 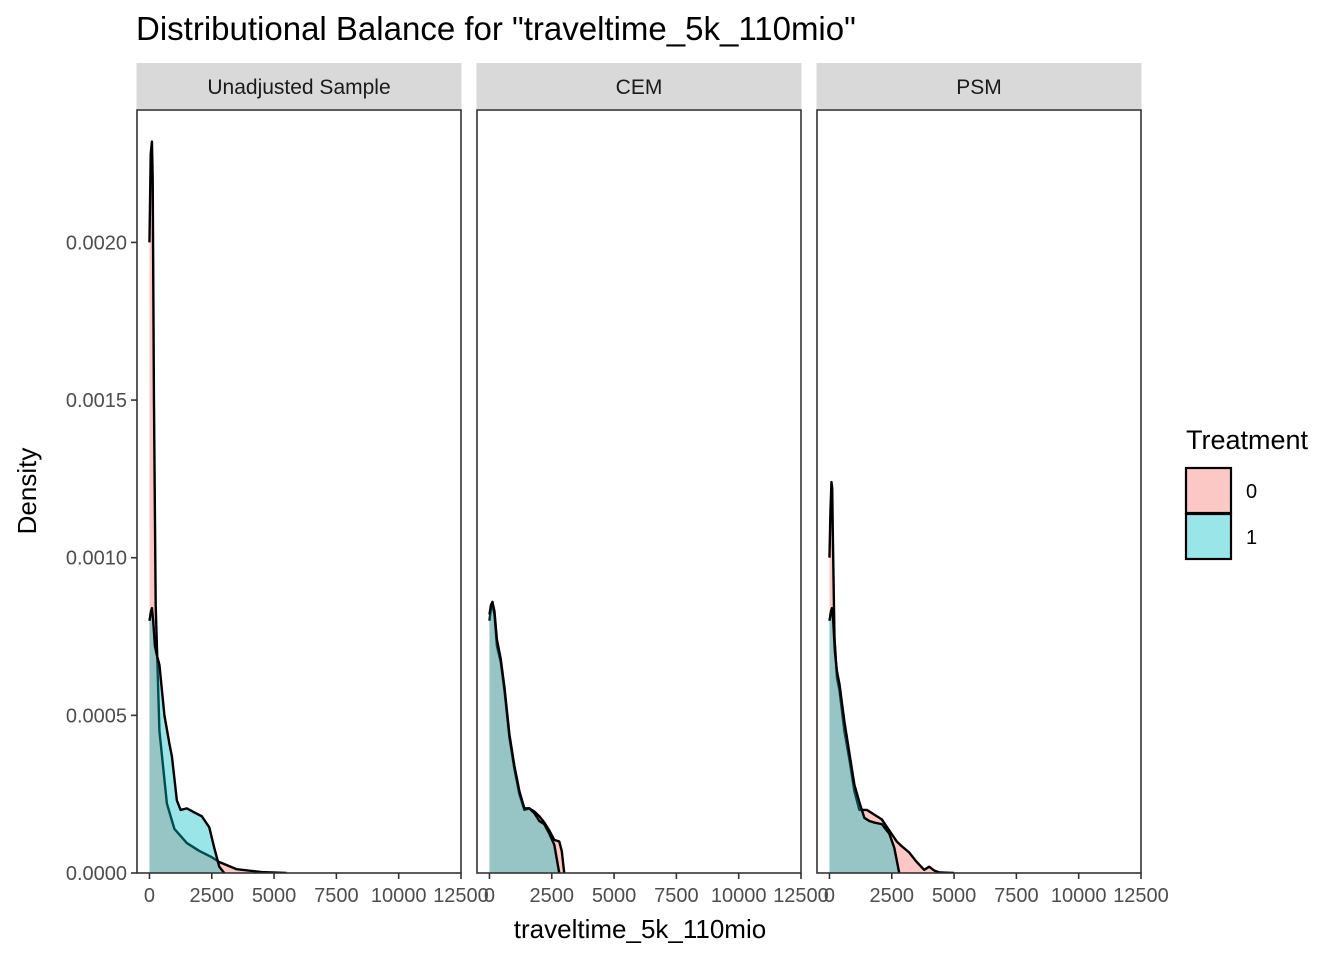 What do you see at coordinates (1247, 440) in the screenshot?
I see `legend-title: Treatment` at bounding box center [1247, 440].